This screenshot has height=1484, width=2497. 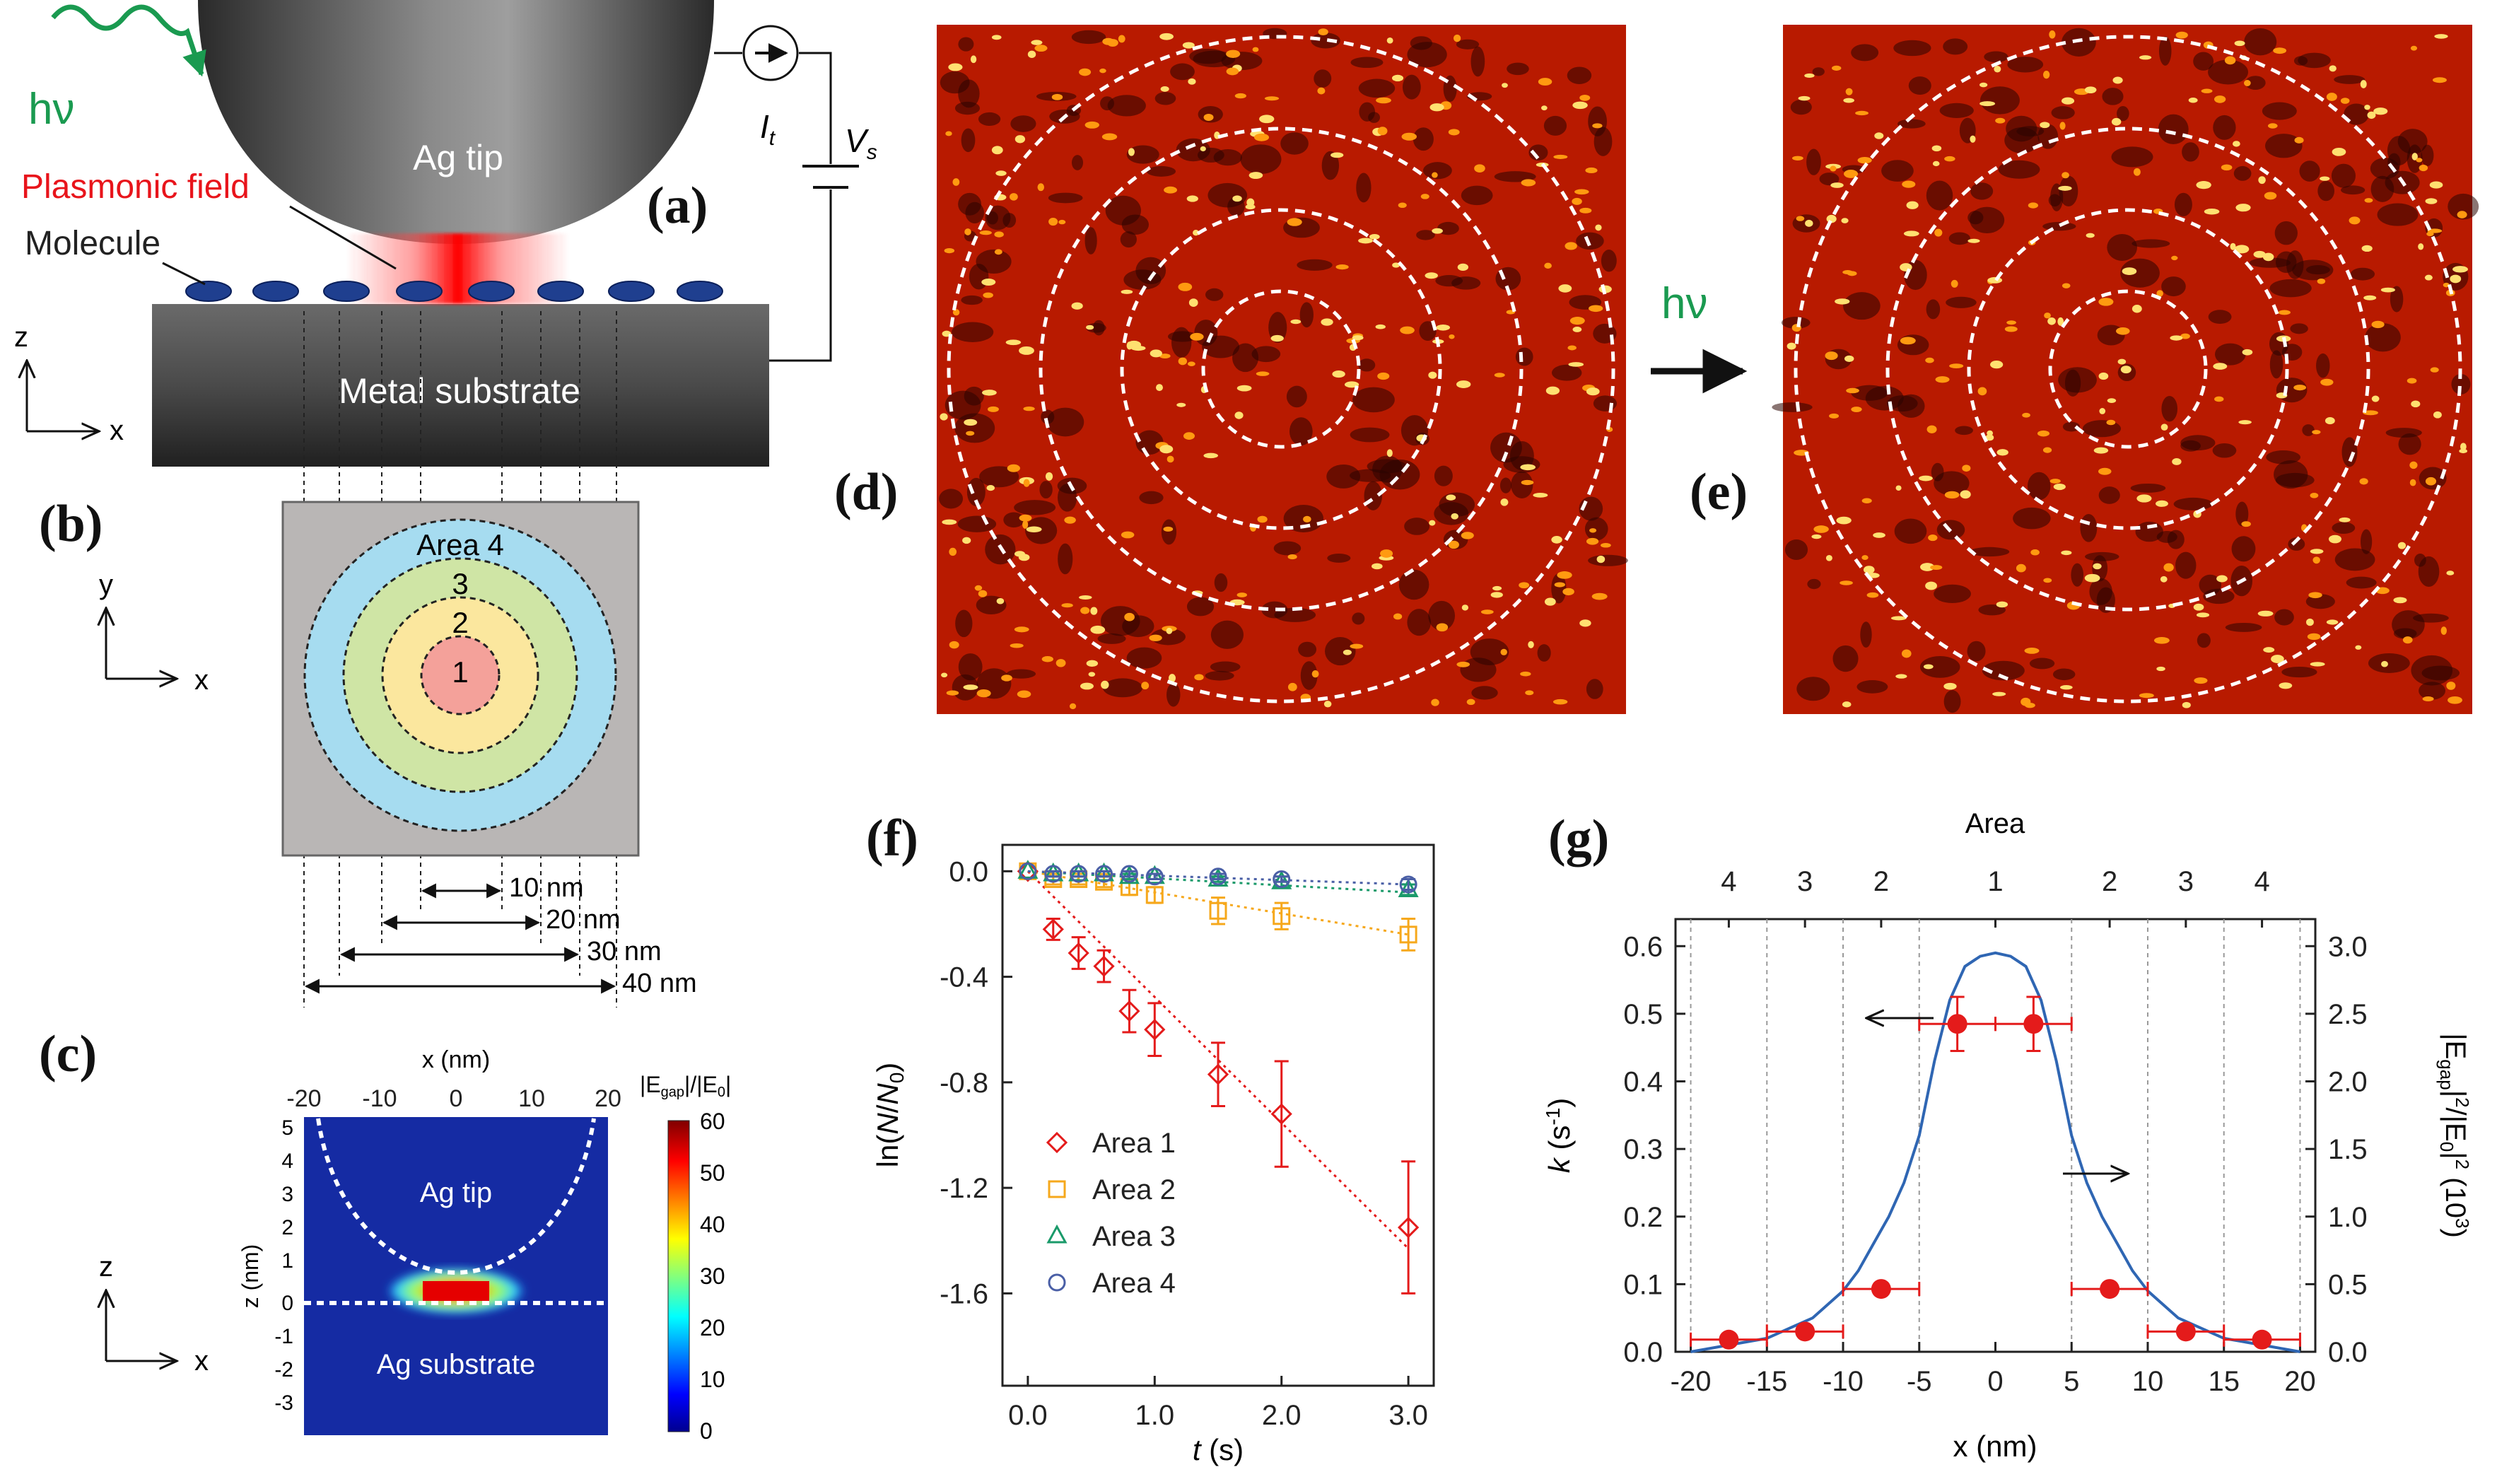 I want to click on g-ytick-right-label: 2.0, so click(x=2348, y=1082).